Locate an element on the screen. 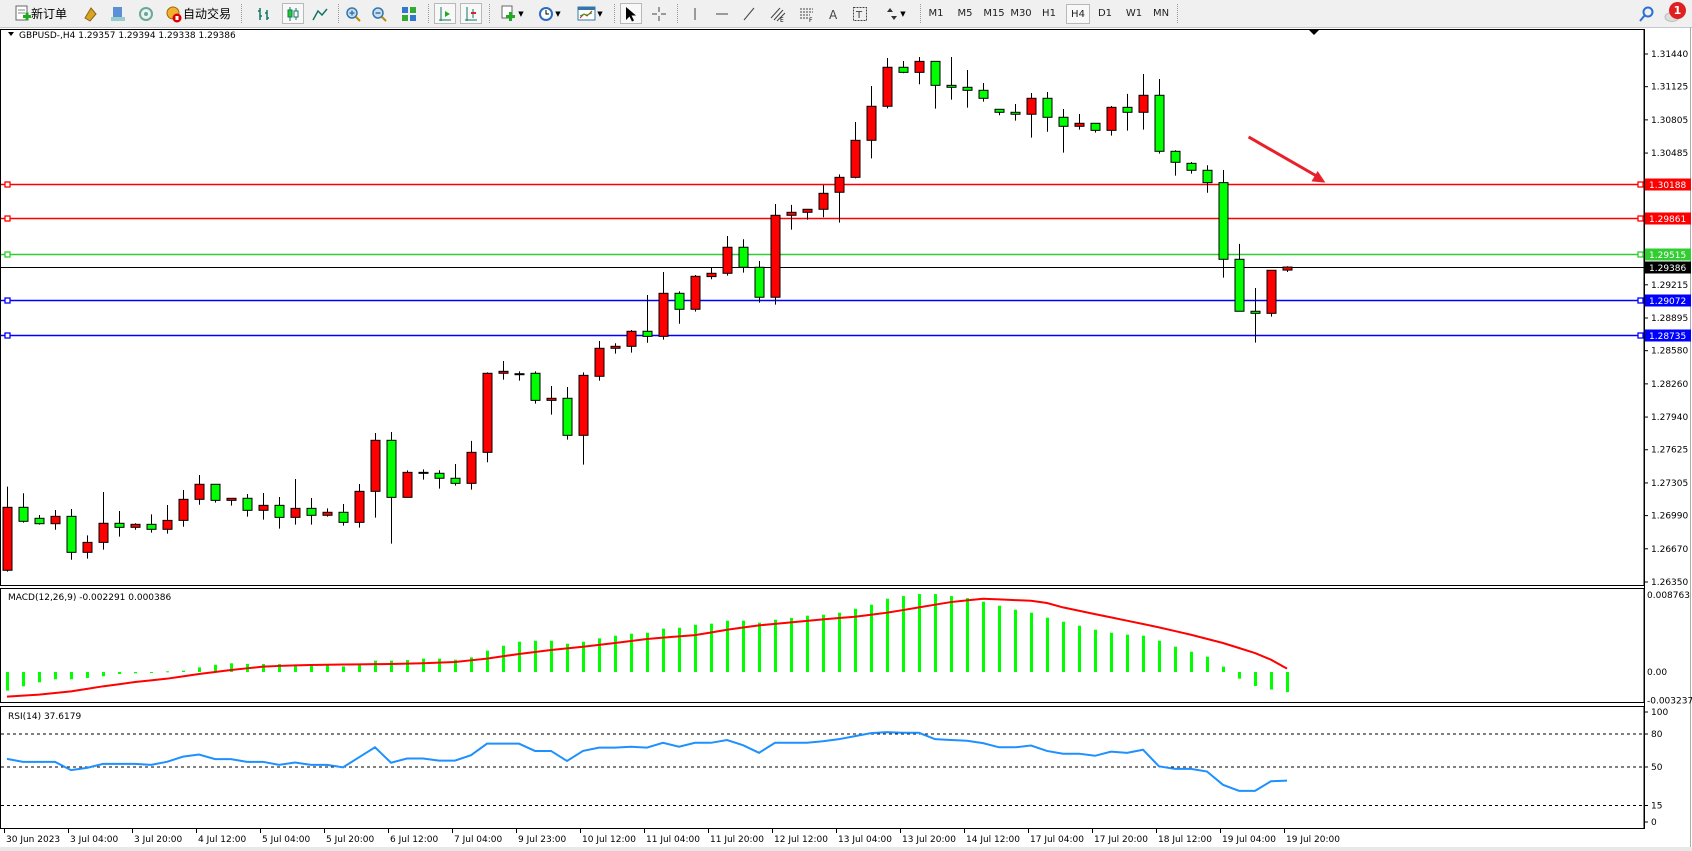  bar-chart-icon is located at coordinates (263, 13).